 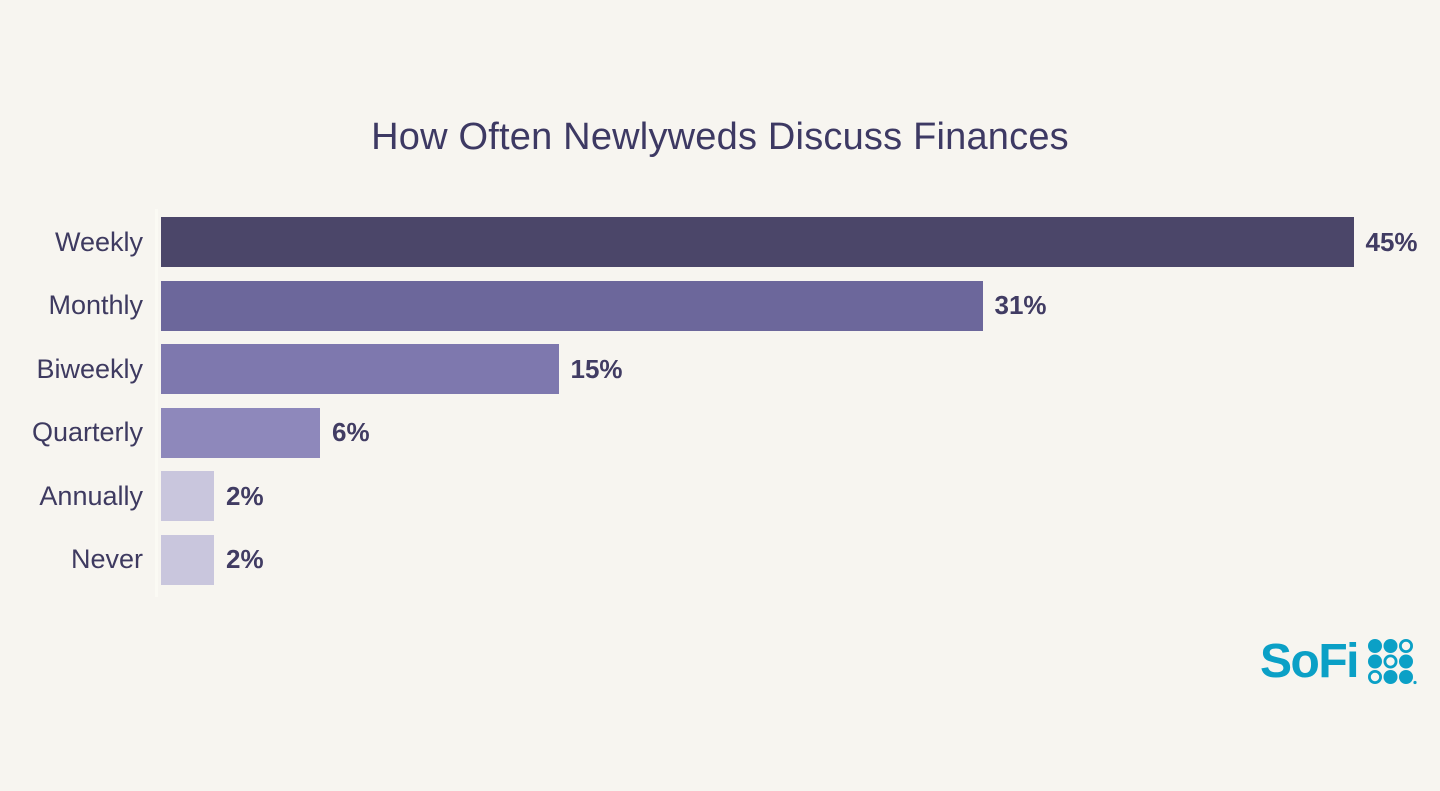 I want to click on bar-never, so click(x=187, y=559).